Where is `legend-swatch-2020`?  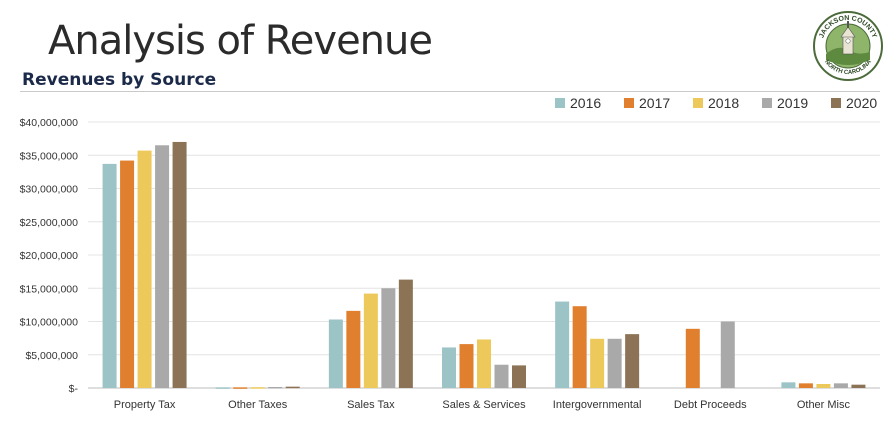 legend-swatch-2020 is located at coordinates (836, 103).